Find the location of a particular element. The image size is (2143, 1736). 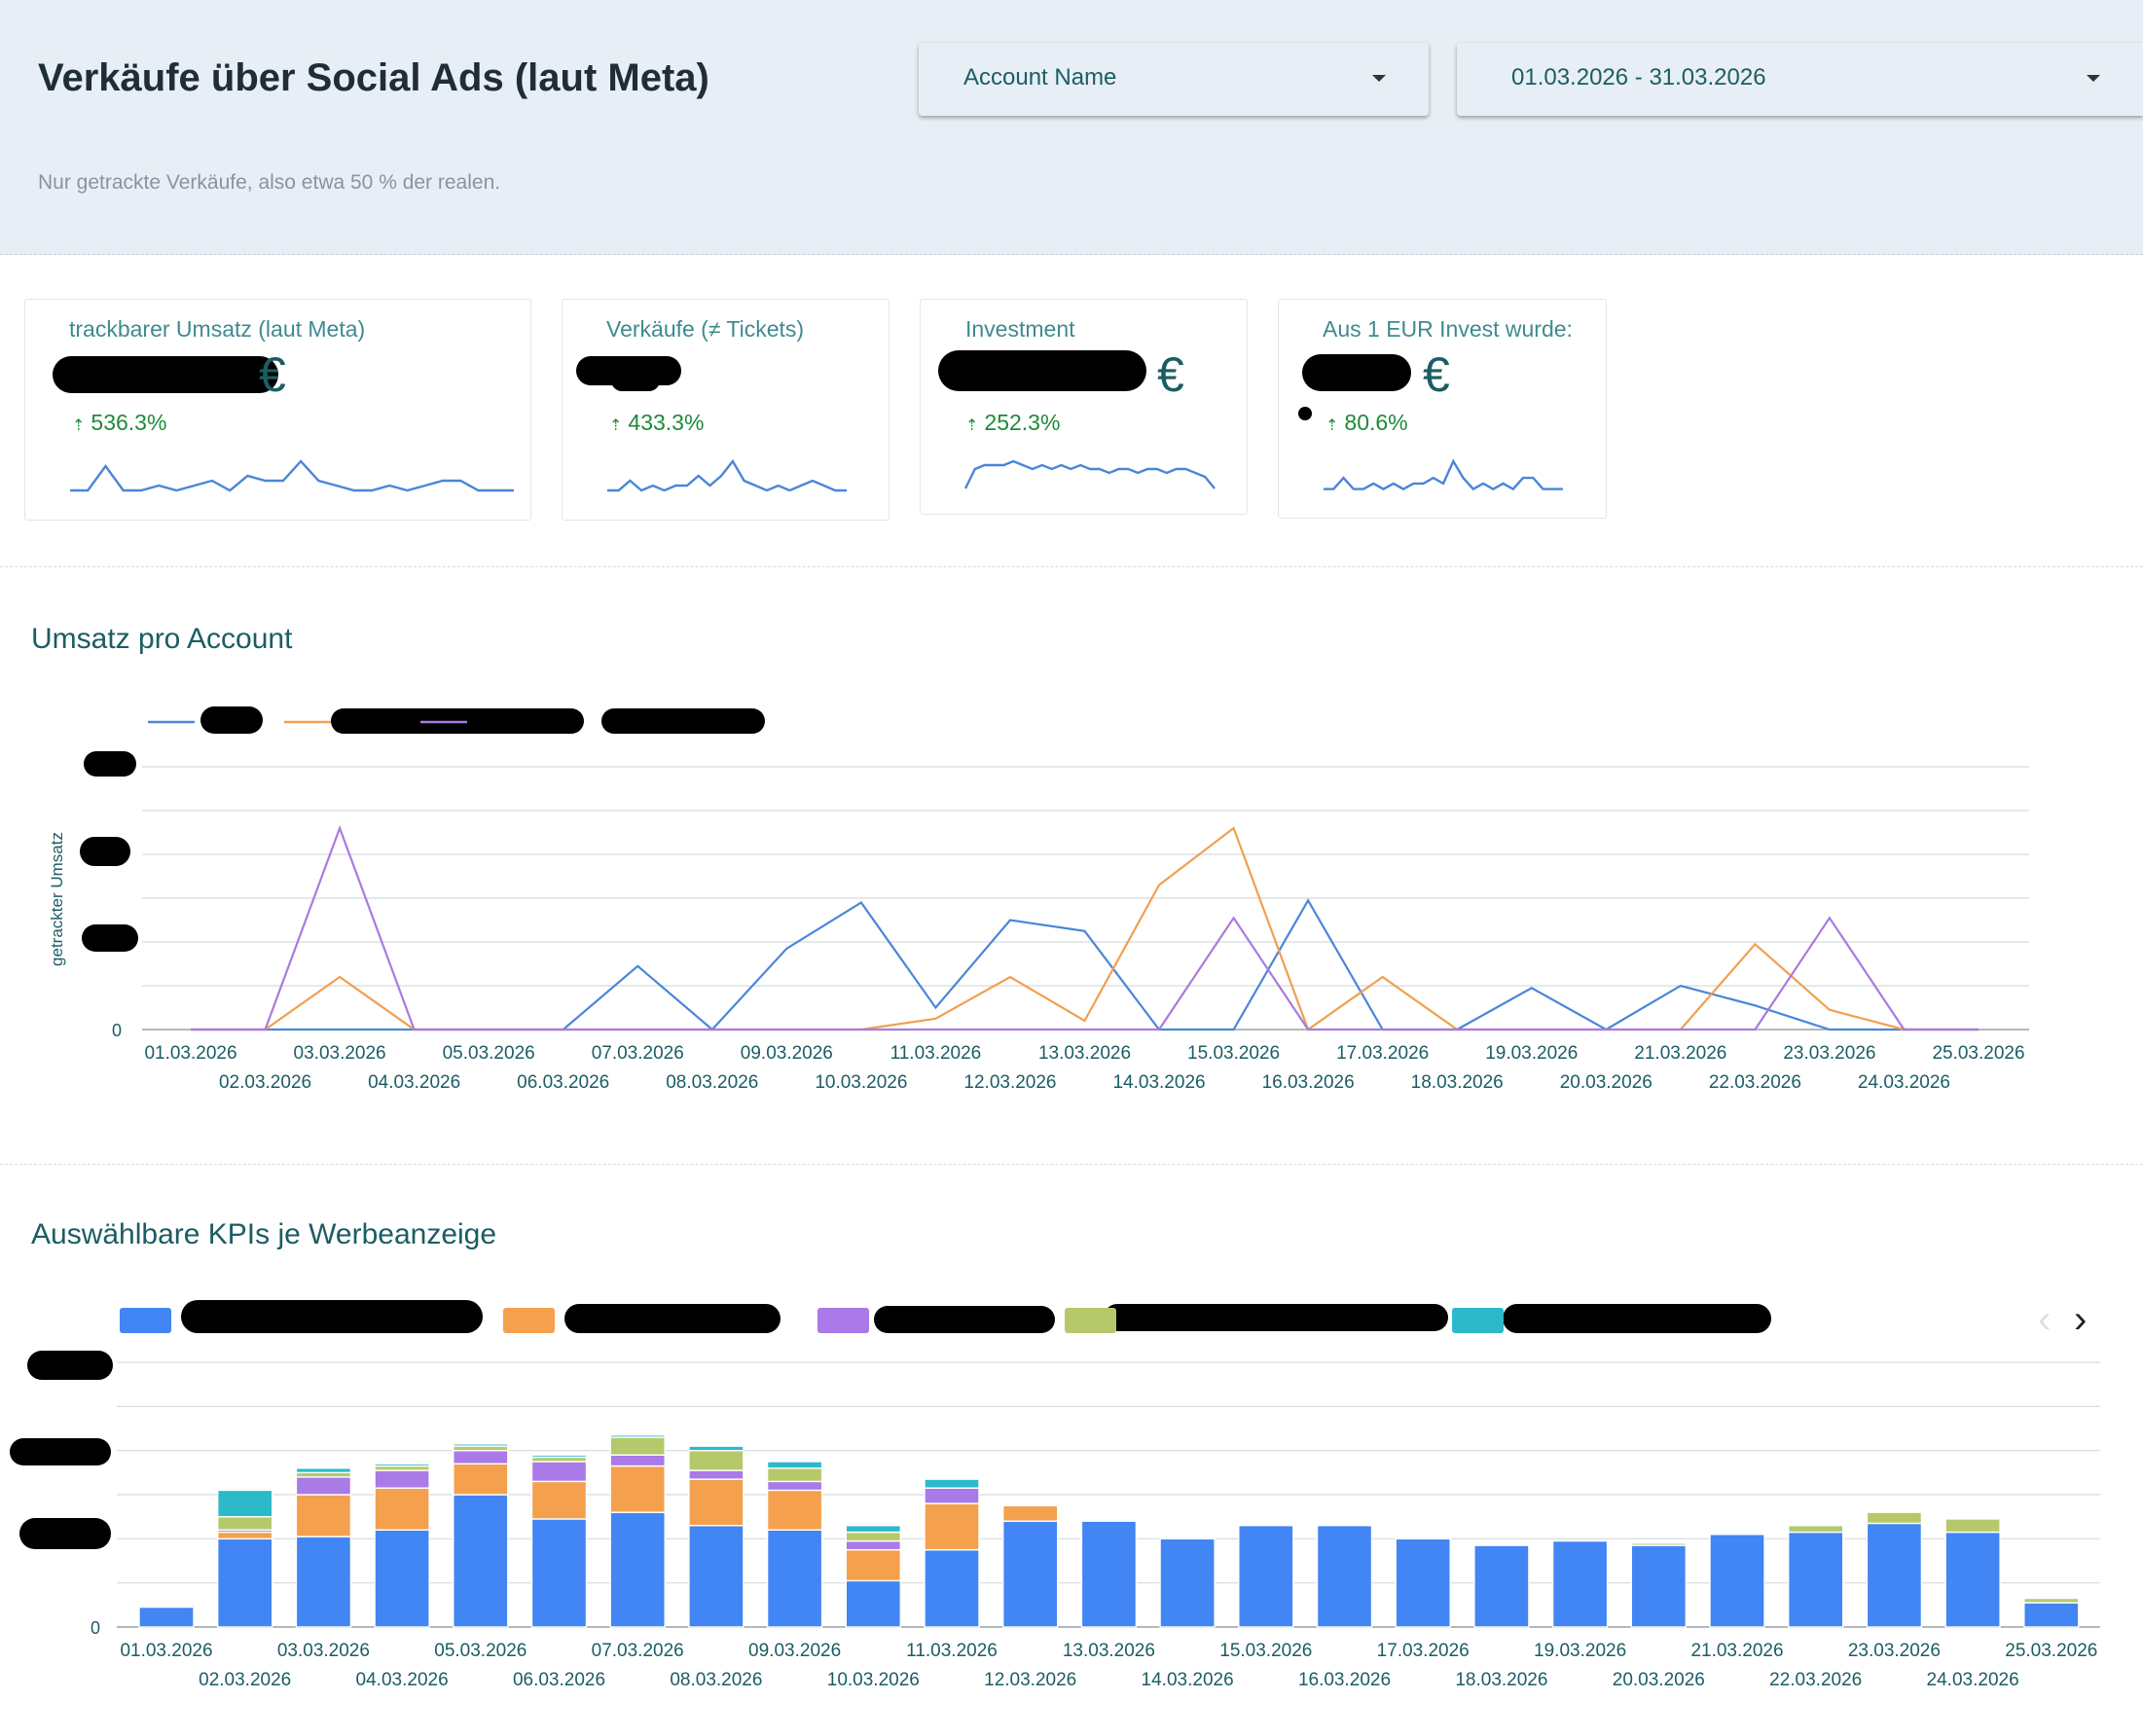

axis-redaction is located at coordinates (60, 1452).